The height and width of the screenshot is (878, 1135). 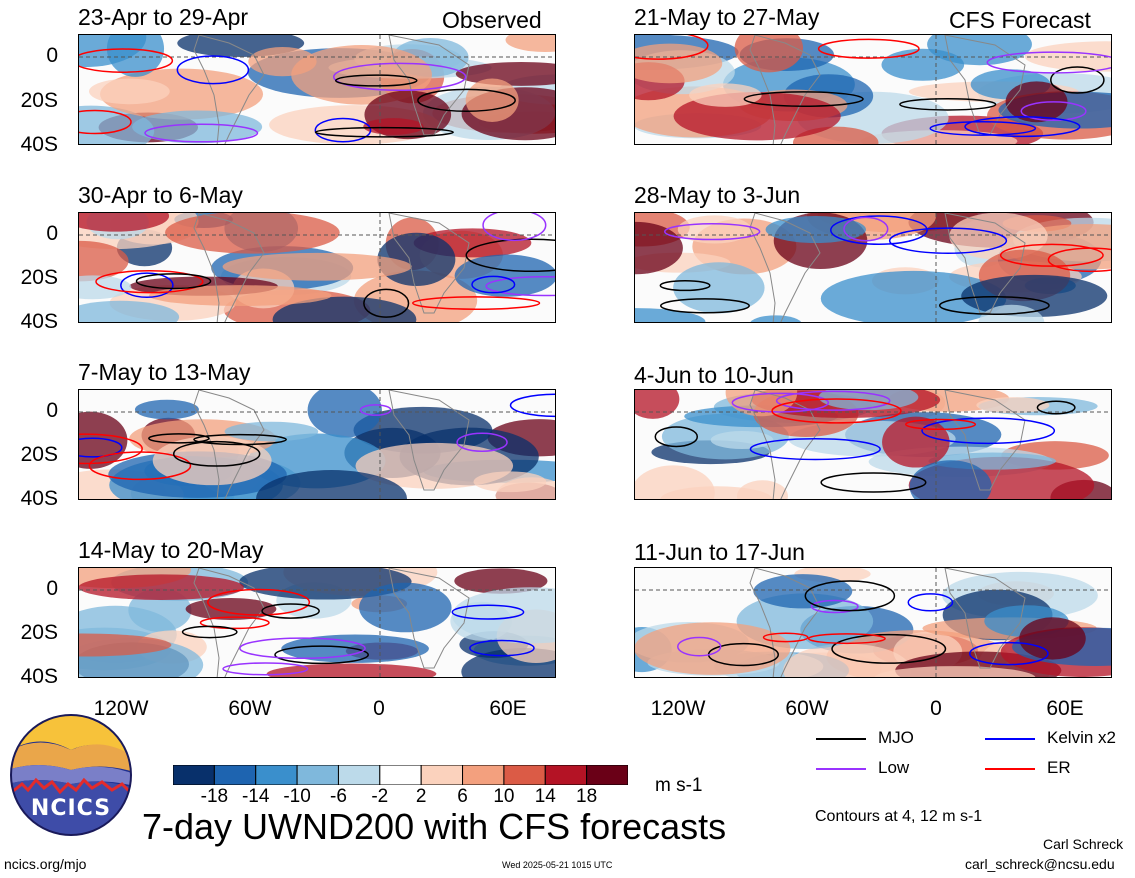 I want to click on panel-title-1: 23-Apr to 29-Apr, so click(x=163, y=17).